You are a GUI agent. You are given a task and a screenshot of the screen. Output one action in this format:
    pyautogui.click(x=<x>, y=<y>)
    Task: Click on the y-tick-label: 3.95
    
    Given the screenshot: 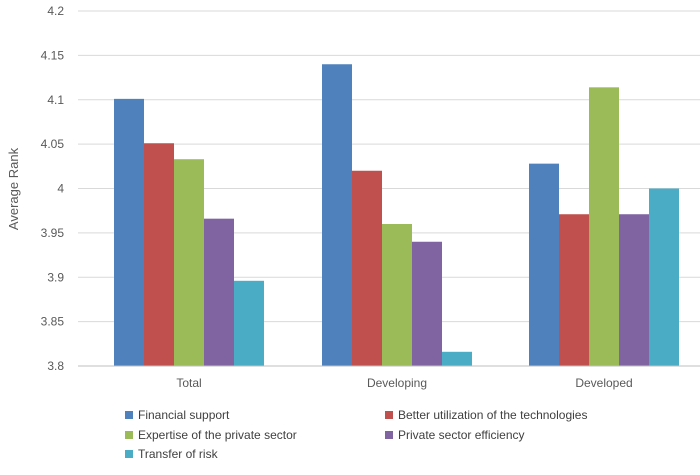 What is the action you would take?
    pyautogui.click(x=53, y=233)
    